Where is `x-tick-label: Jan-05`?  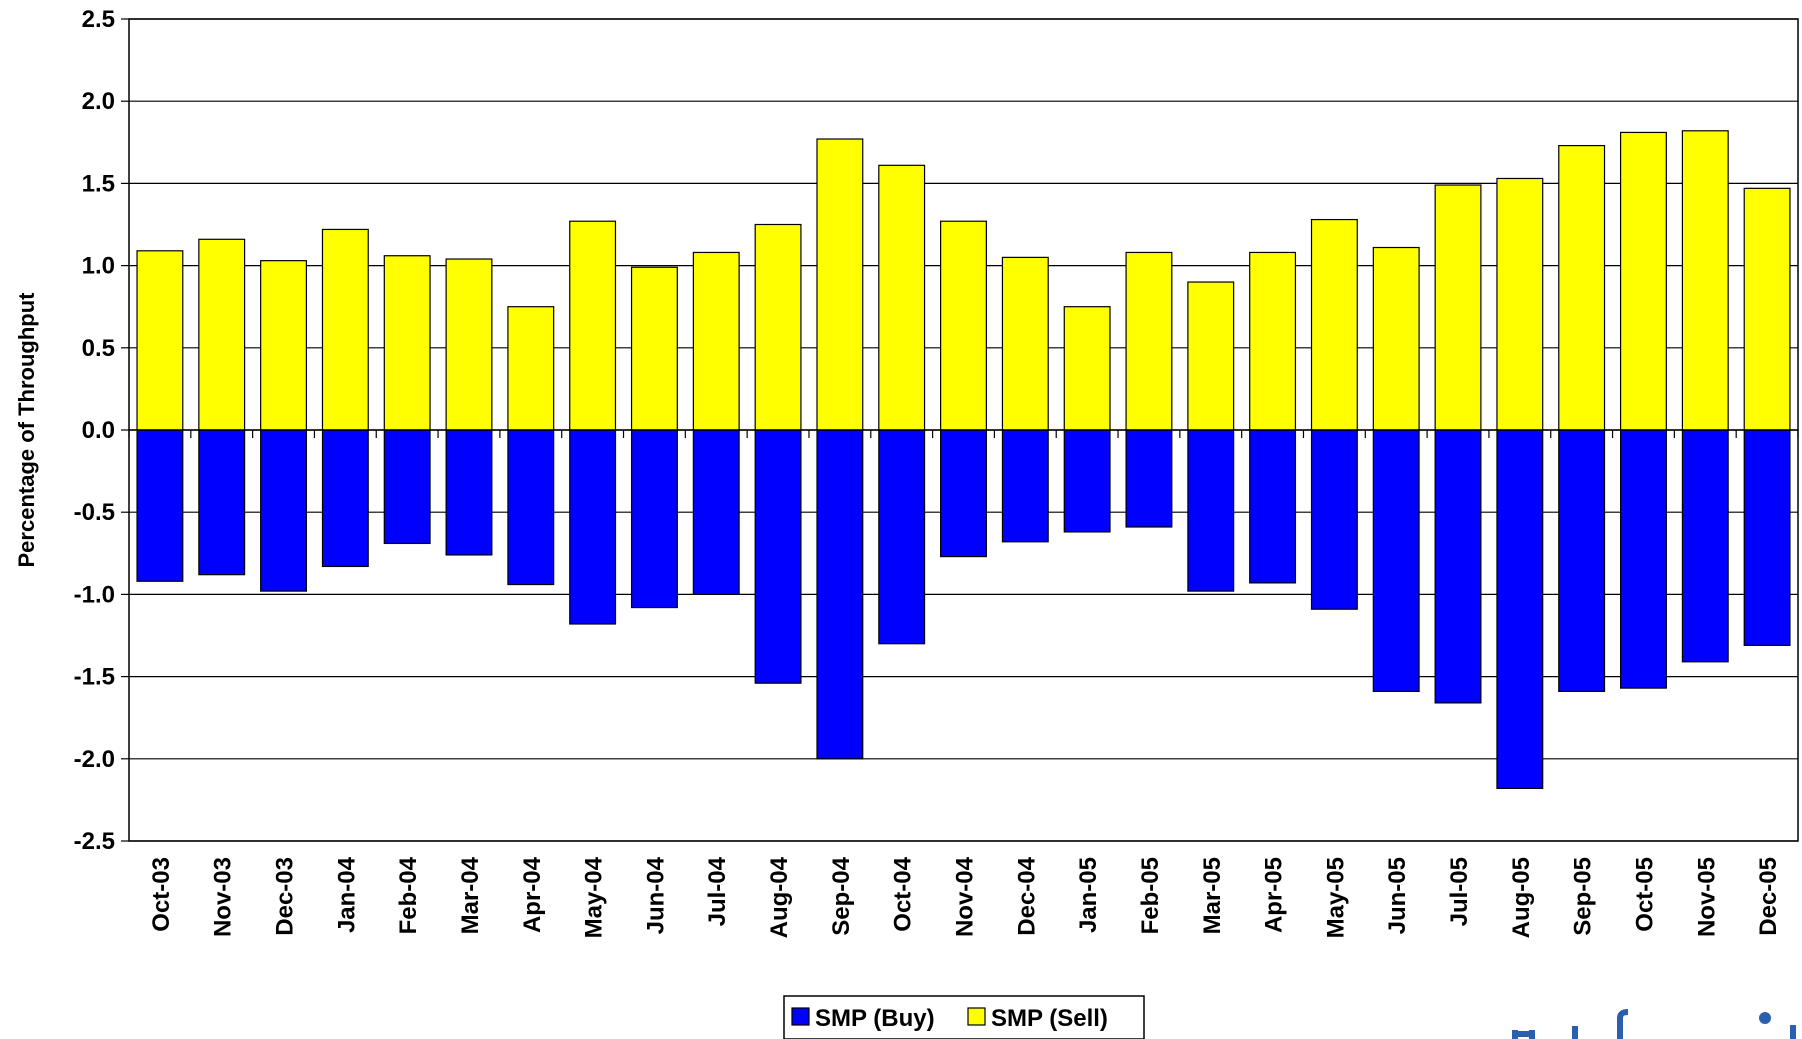 x-tick-label: Jan-05 is located at coordinates (1088, 895).